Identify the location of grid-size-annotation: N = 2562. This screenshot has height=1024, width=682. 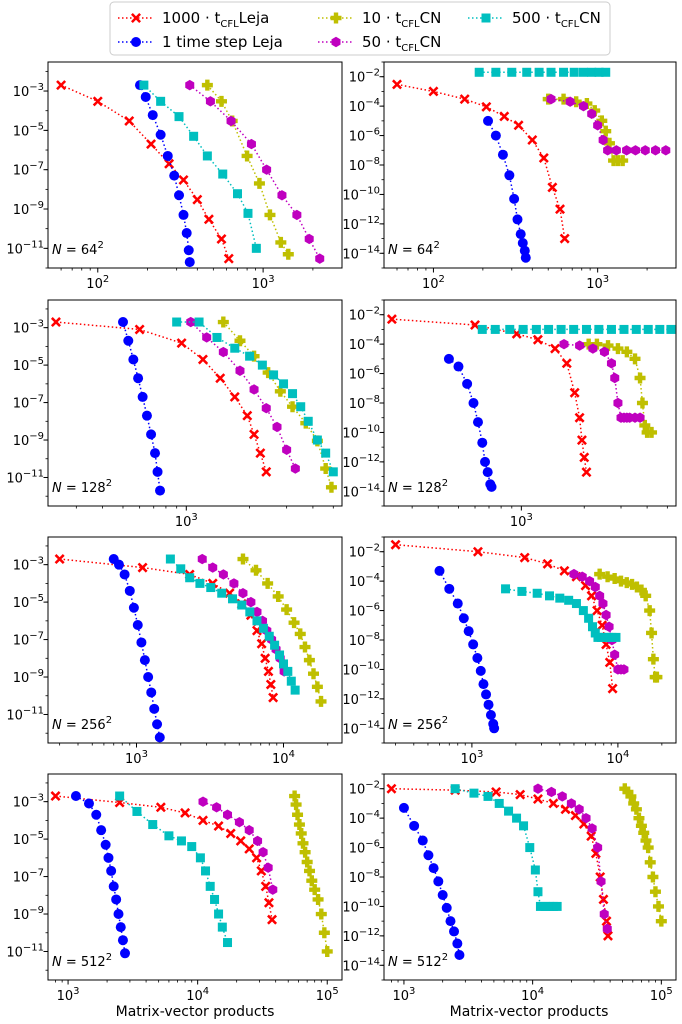
(82, 724).